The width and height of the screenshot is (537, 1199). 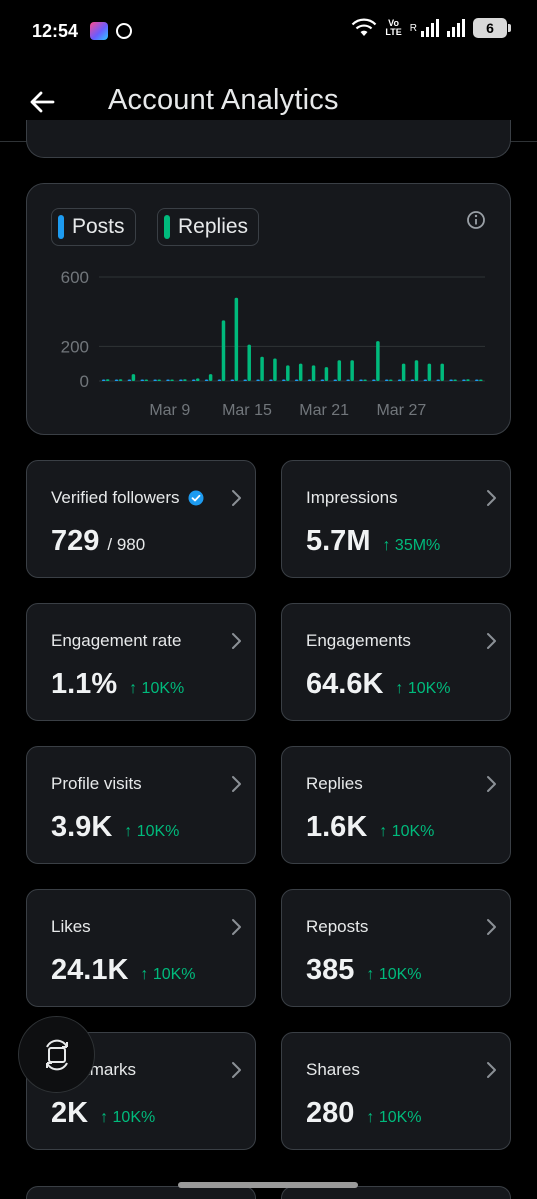 I want to click on screen-switch-icon, so click(x=56, y=1054).